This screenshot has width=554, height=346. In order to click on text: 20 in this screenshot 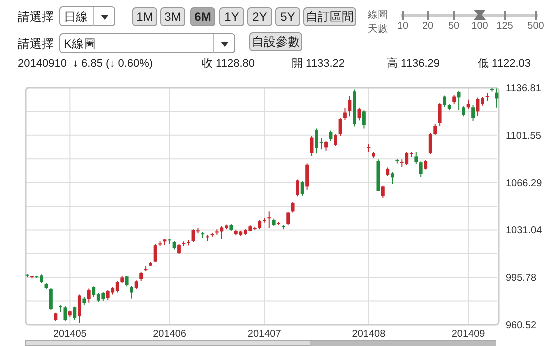, I will do `click(428, 26)`.